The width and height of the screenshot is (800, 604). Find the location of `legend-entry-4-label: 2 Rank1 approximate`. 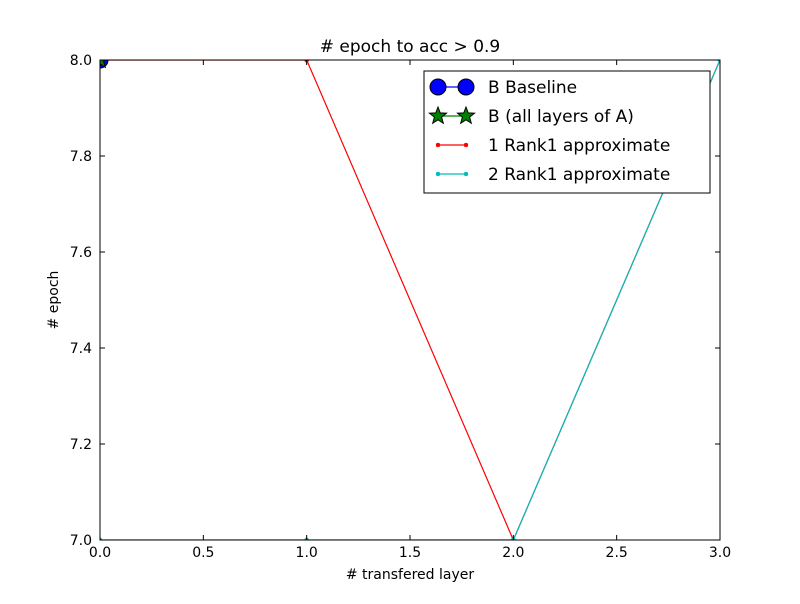

legend-entry-4-label: 2 Rank1 approximate is located at coordinates (579, 175).